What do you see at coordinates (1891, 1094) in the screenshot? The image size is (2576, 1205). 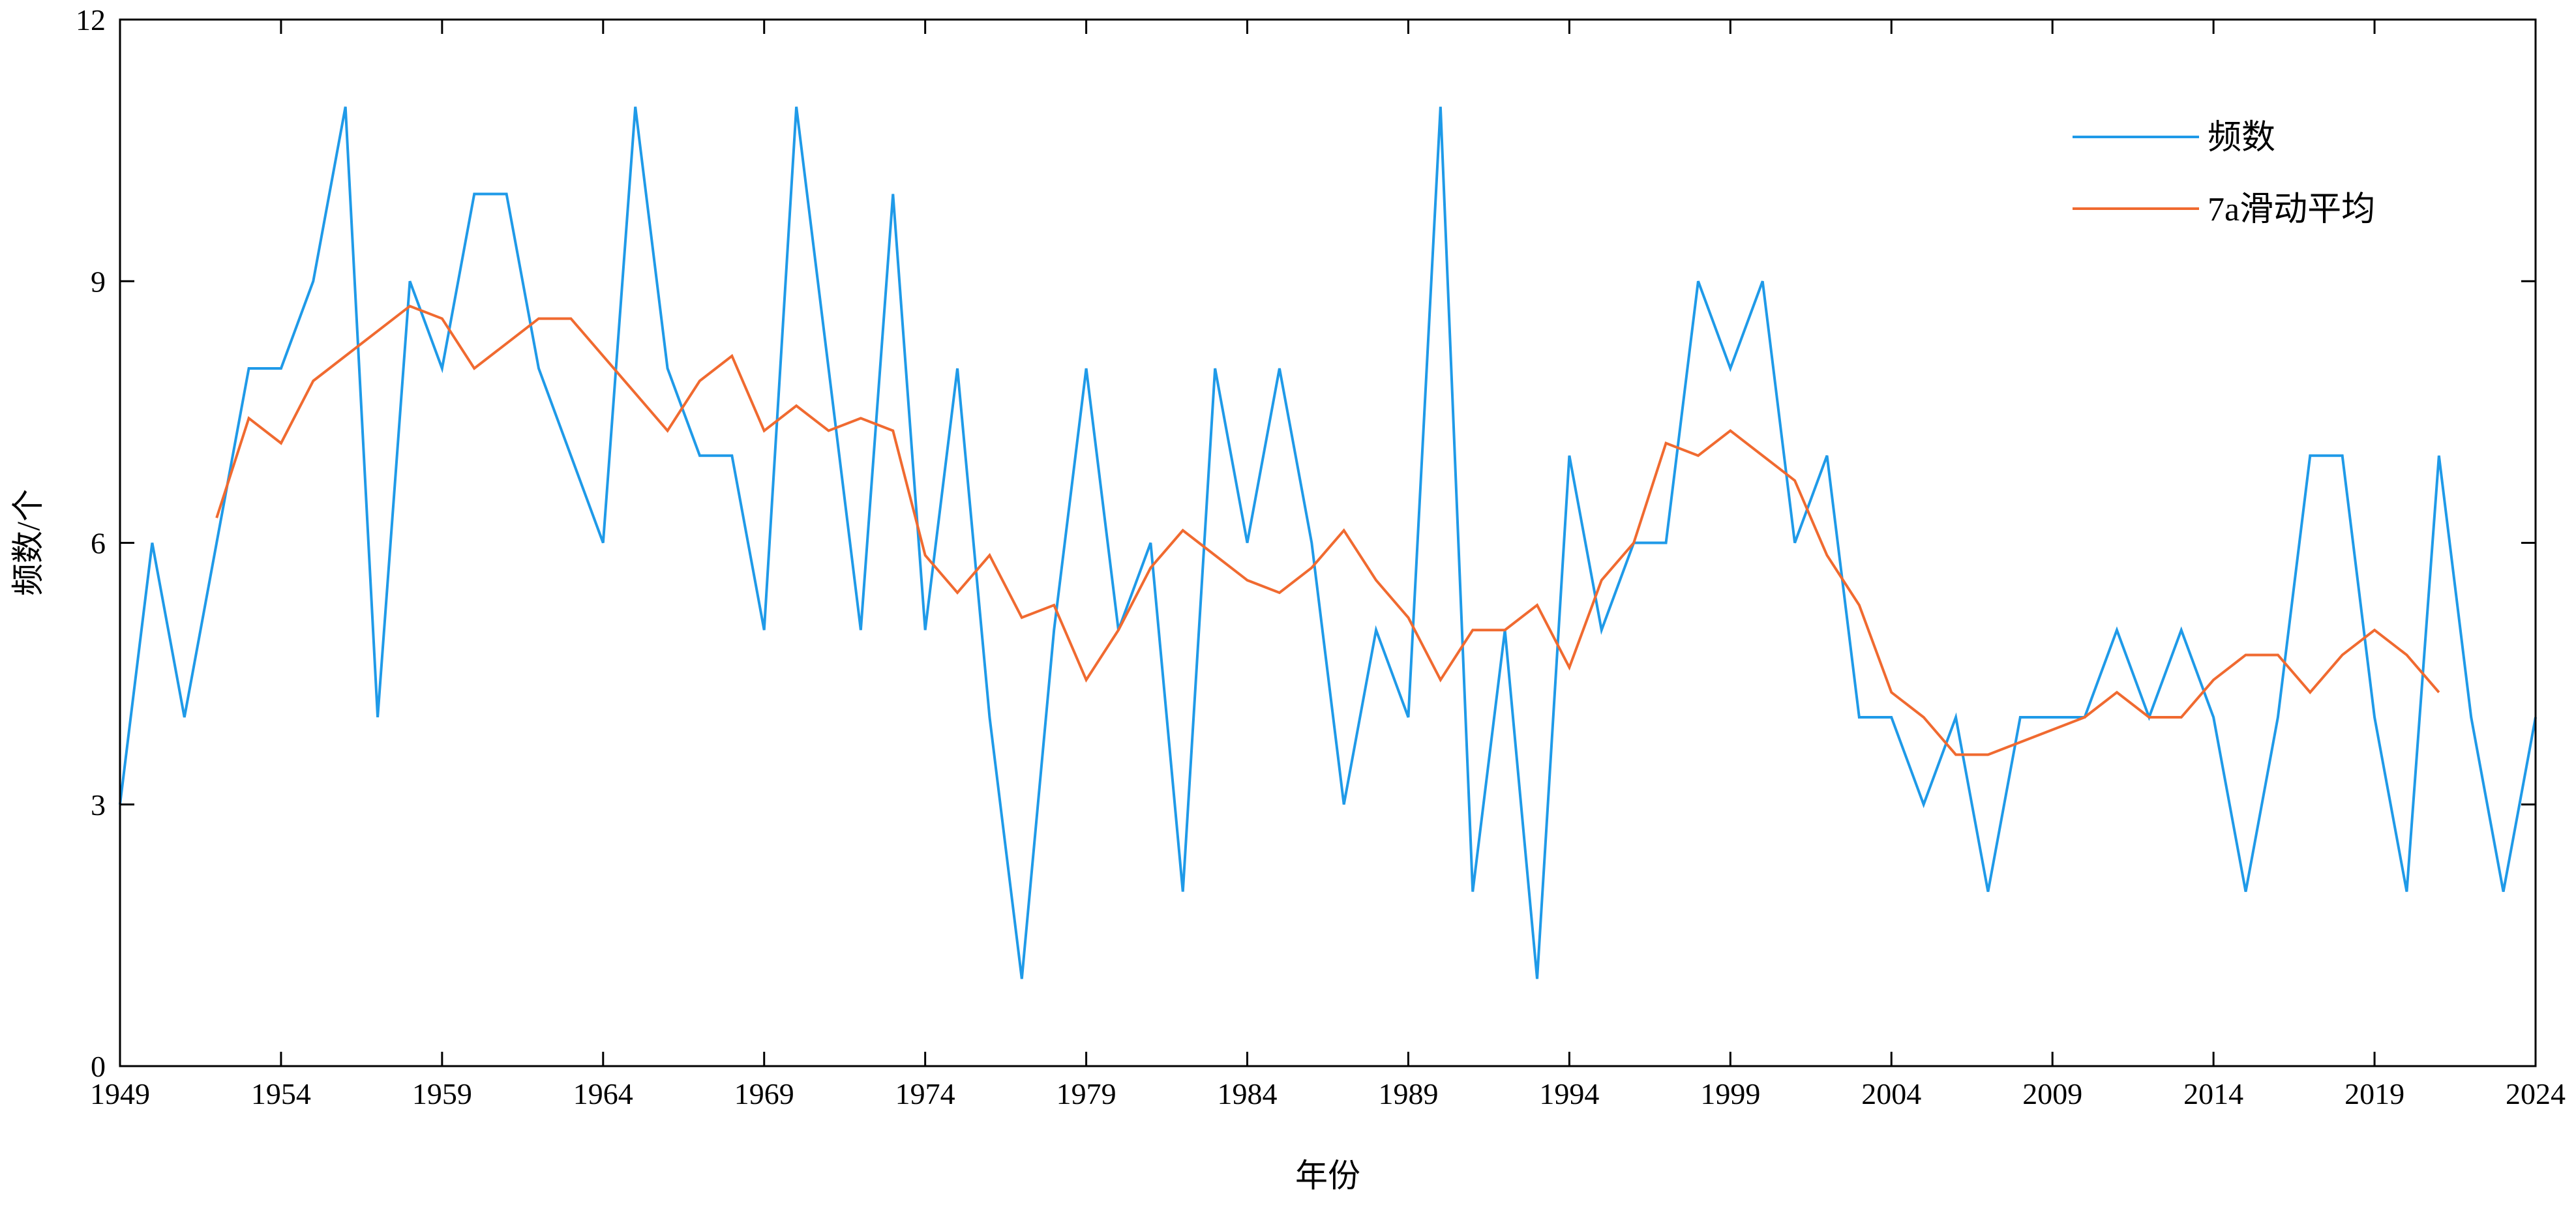 I see `x-tick-label: 2004` at bounding box center [1891, 1094].